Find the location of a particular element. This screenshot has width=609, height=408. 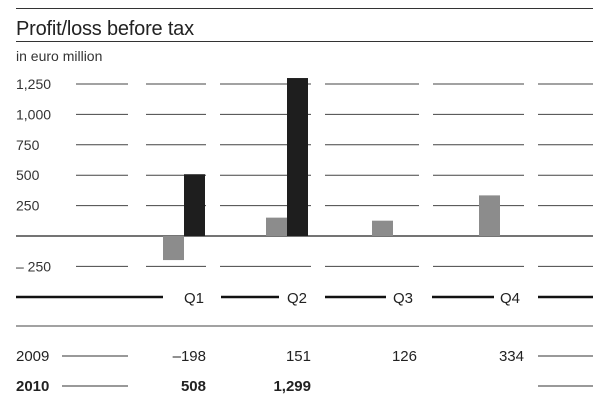

data-label-2009-Q2: 151 is located at coordinates (298, 356).